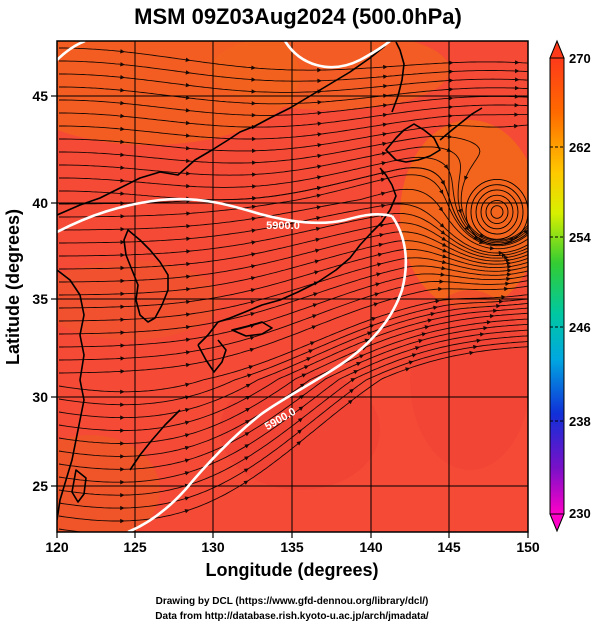  What do you see at coordinates (40, 203) in the screenshot?
I see `y-tick-label: 40` at bounding box center [40, 203].